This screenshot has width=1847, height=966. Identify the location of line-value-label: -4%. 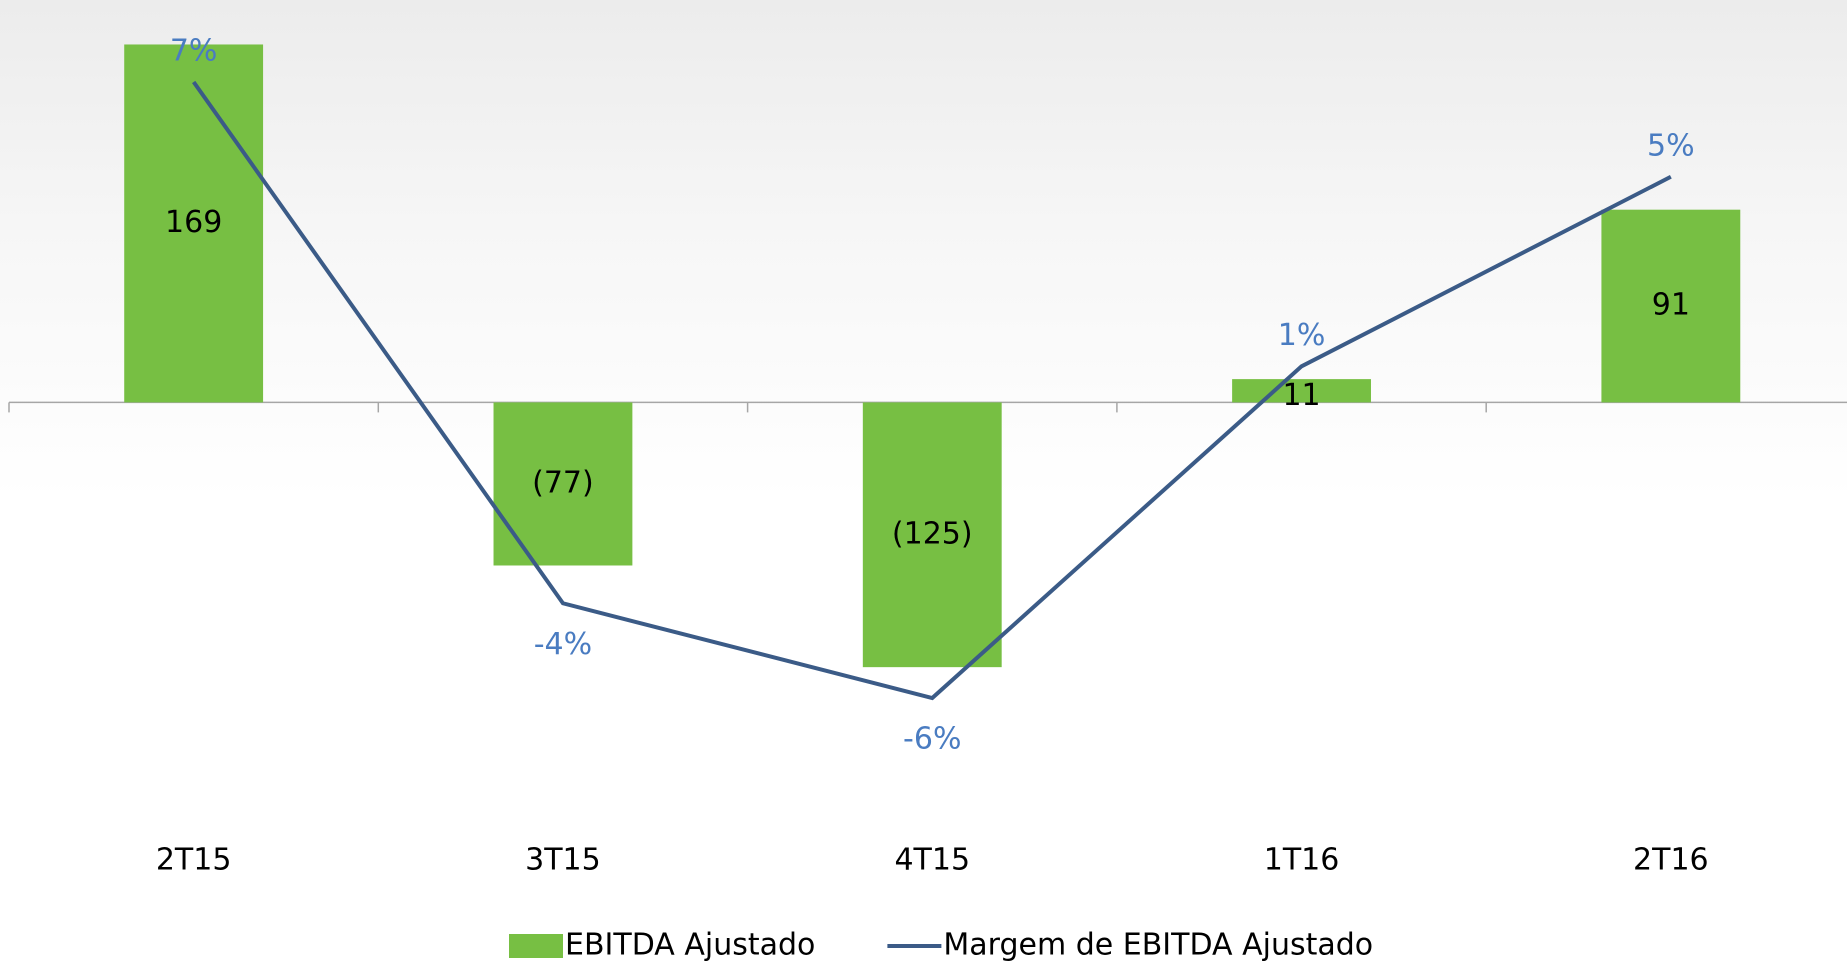
(563, 644).